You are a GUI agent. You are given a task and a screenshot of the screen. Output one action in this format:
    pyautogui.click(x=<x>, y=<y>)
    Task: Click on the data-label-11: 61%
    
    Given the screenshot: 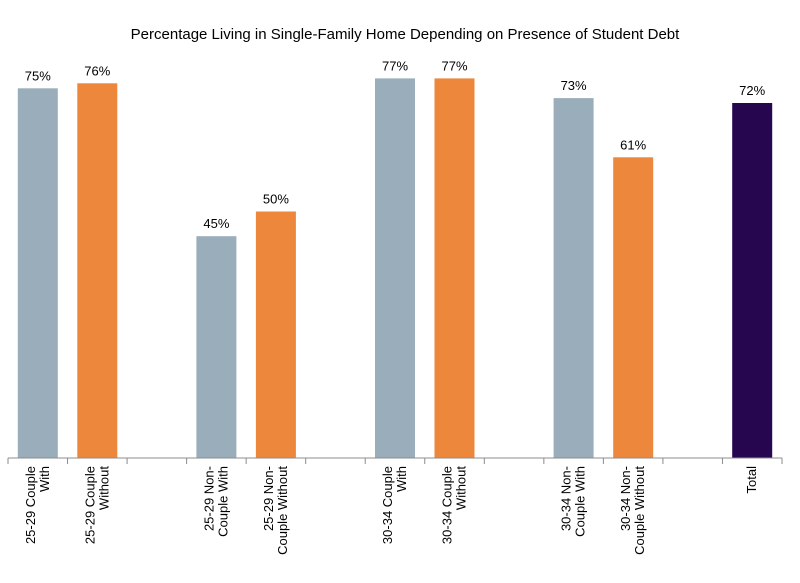 What is the action you would take?
    pyautogui.click(x=633, y=144)
    